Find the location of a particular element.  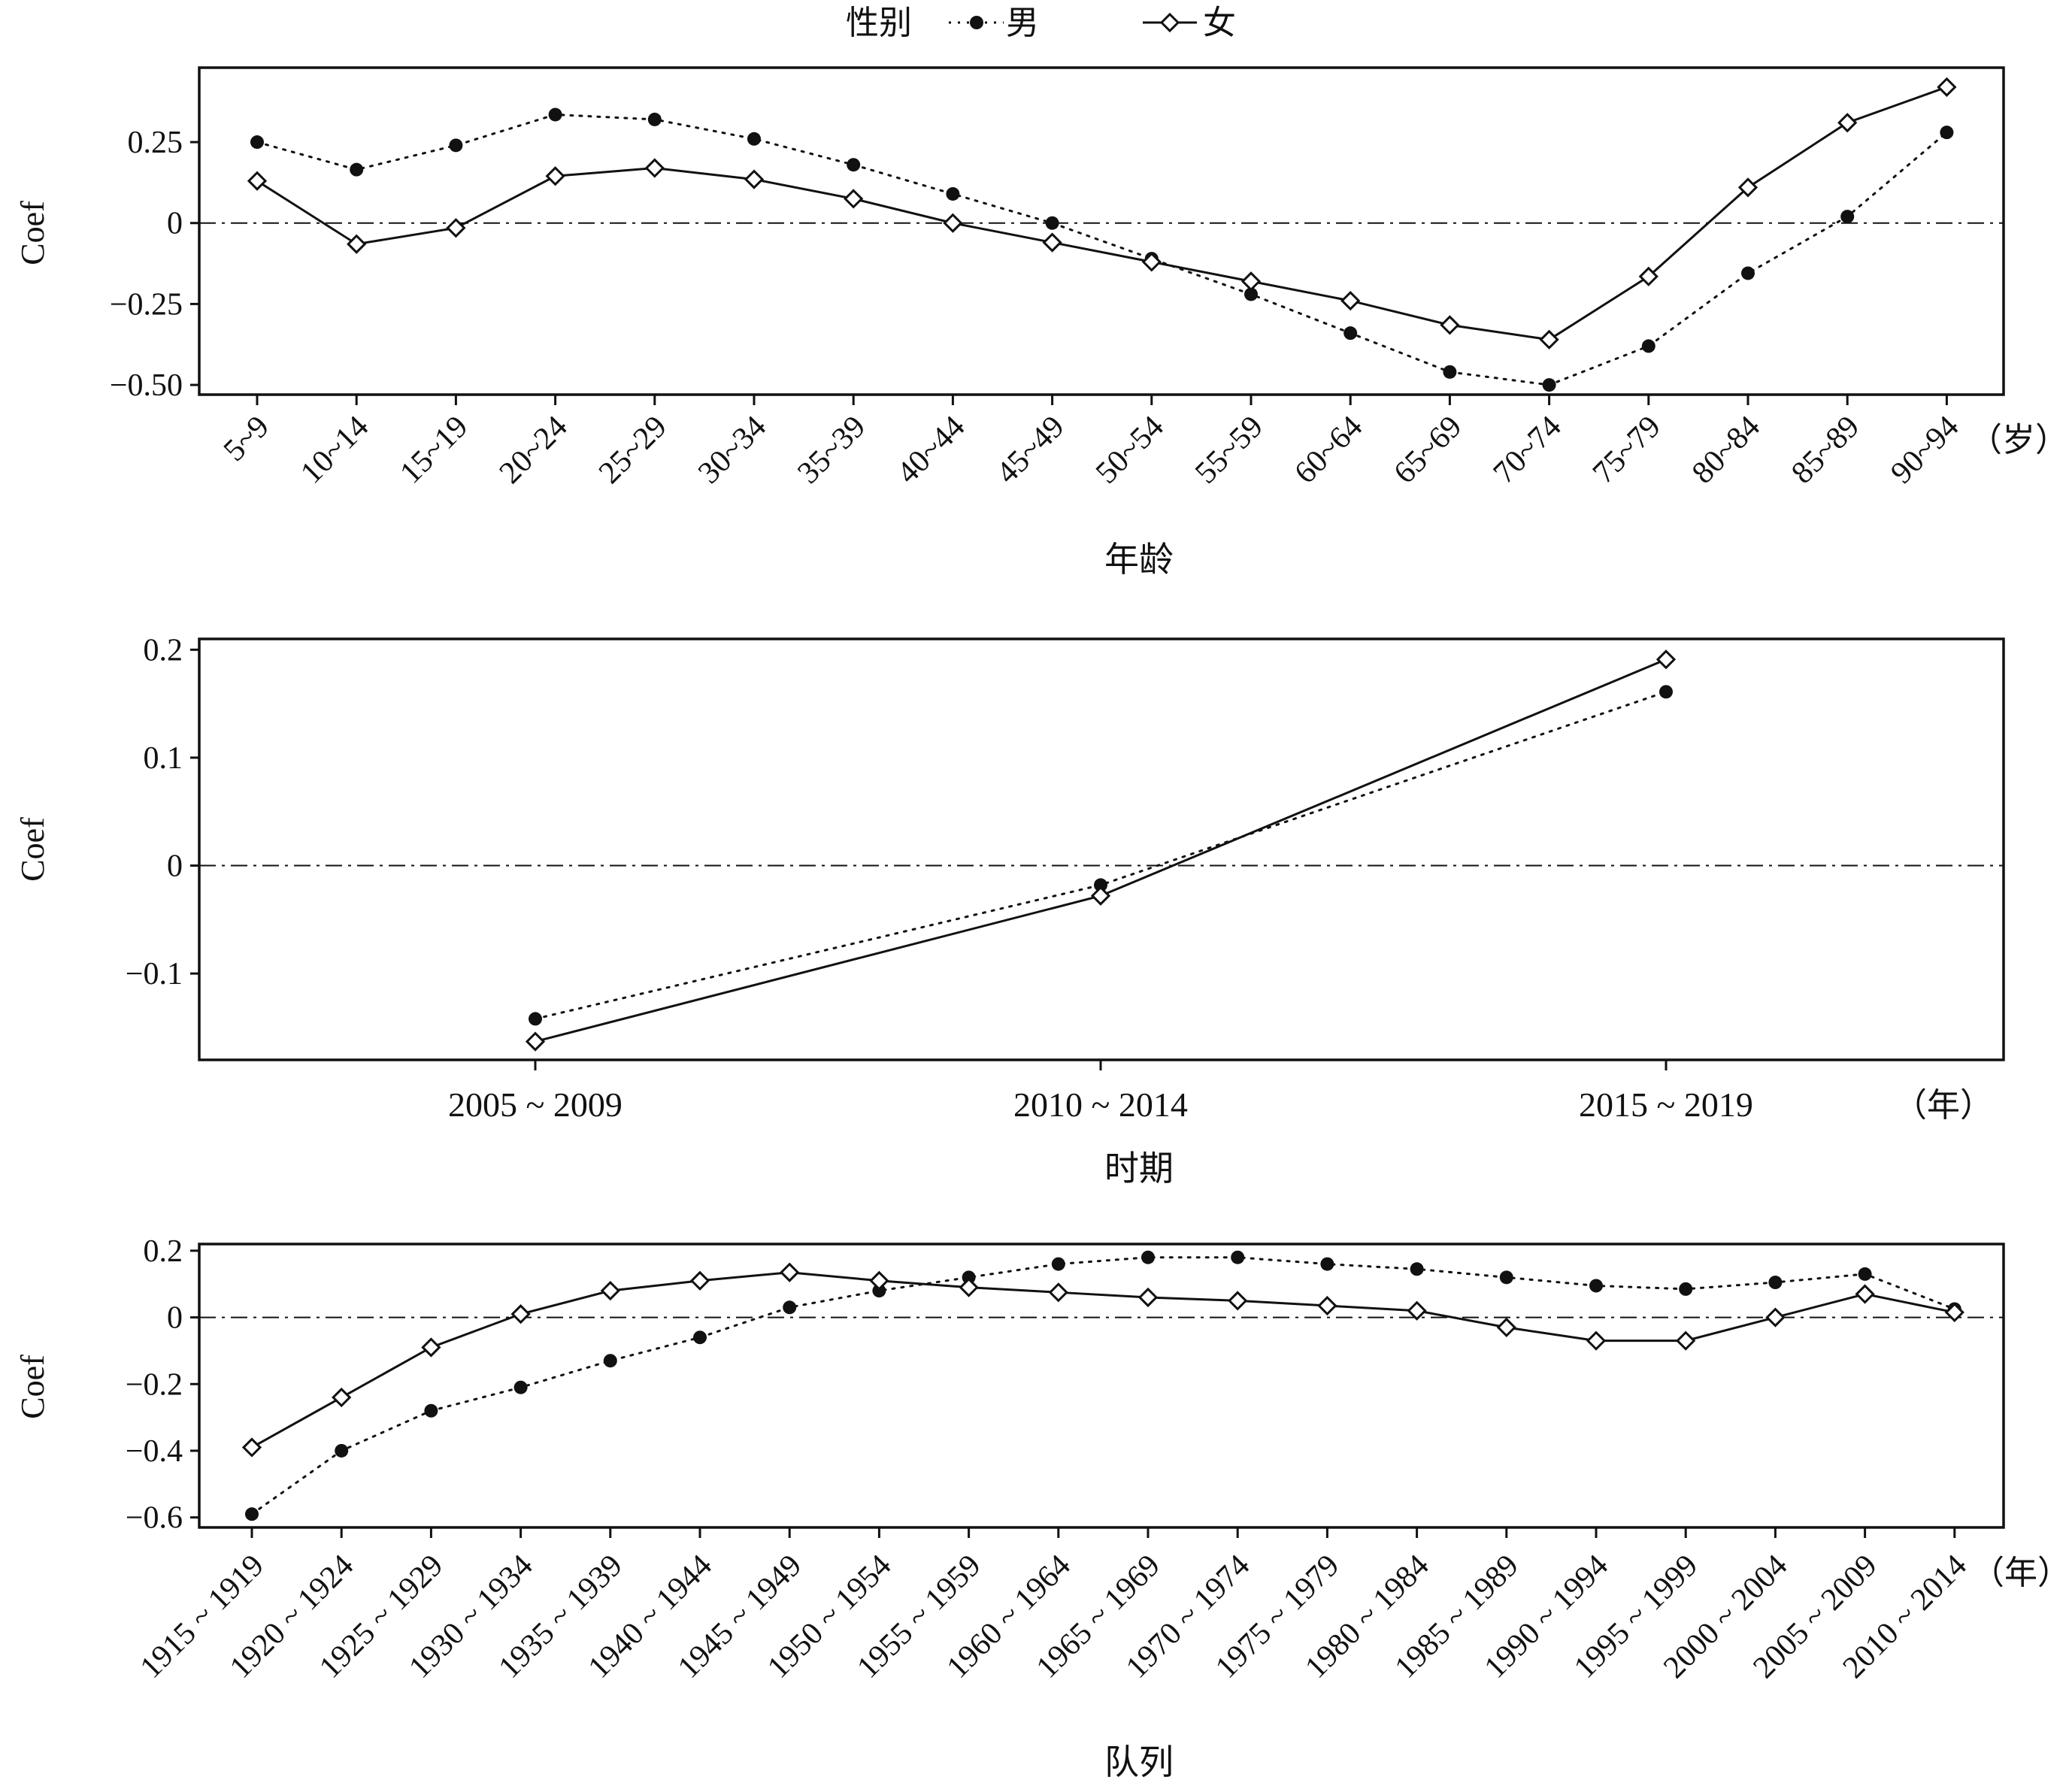

y-tick-label: 0.25 is located at coordinates (155, 143).